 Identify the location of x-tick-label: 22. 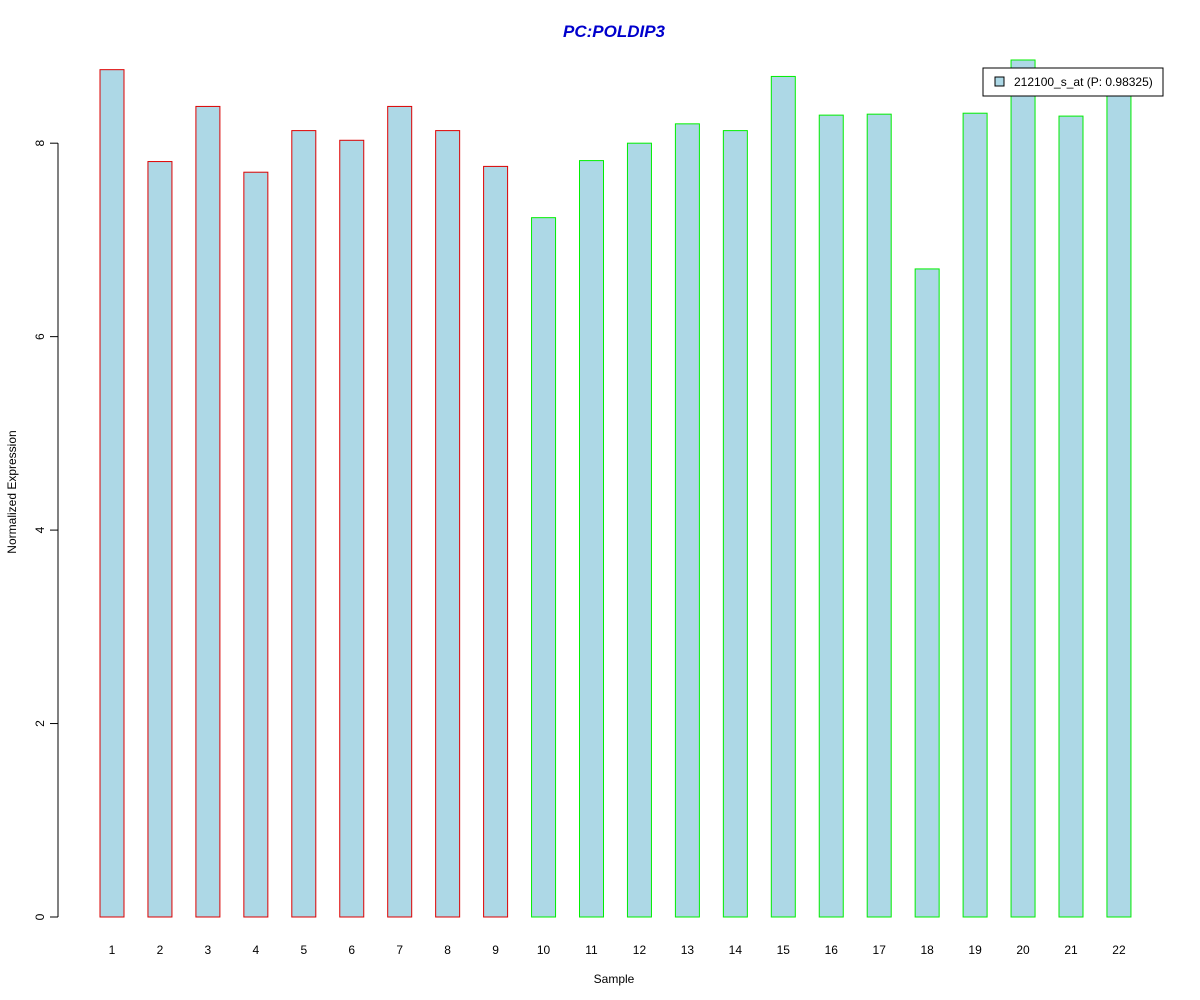
(1119, 950).